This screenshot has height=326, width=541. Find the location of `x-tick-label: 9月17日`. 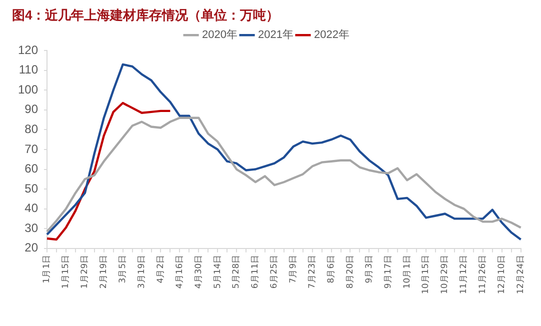

x-tick-label: 9月17日 is located at coordinates (388, 271).